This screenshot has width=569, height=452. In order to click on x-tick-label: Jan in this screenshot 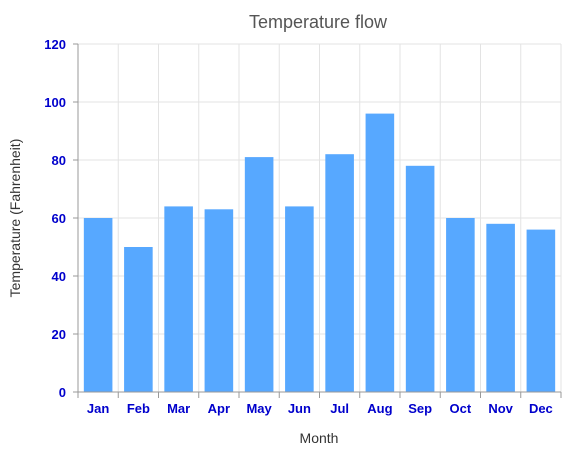, I will do `click(98, 408)`.